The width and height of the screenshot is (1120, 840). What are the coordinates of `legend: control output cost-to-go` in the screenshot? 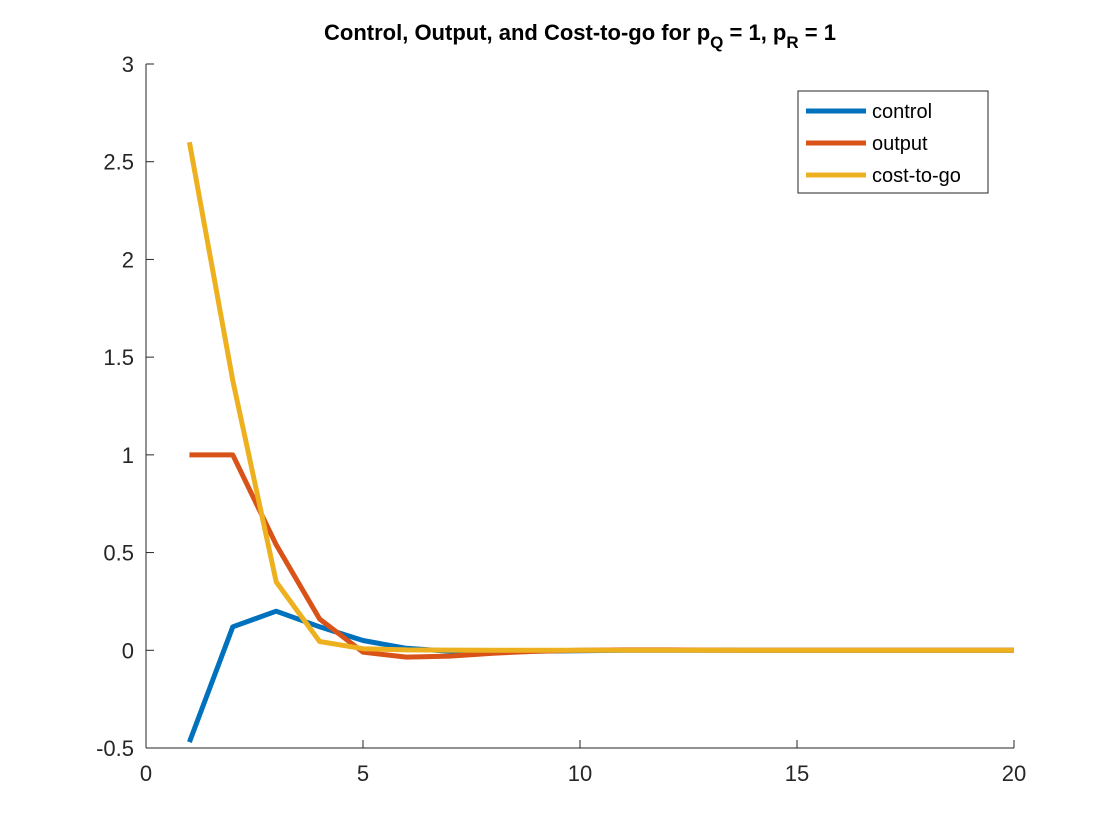 It's located at (893, 142).